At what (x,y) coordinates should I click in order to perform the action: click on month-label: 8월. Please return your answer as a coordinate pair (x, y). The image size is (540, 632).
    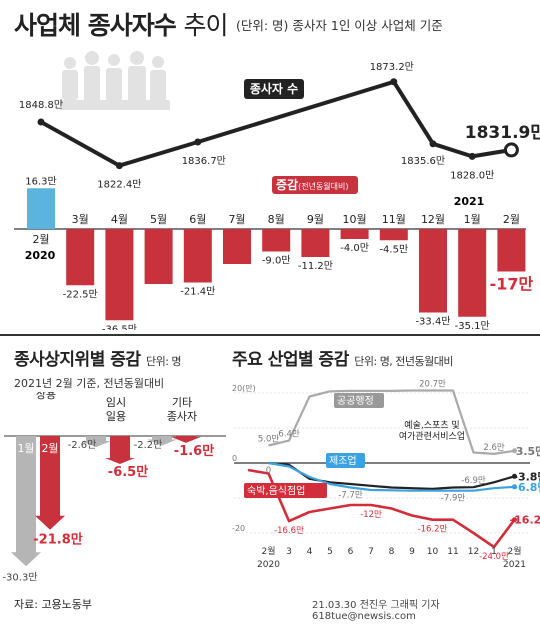
    Looking at the image, I should click on (276, 219).